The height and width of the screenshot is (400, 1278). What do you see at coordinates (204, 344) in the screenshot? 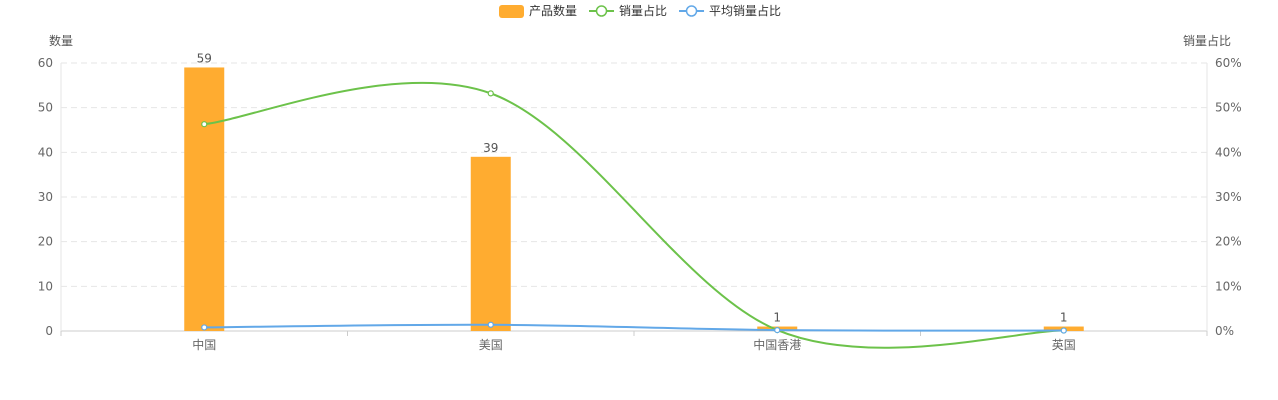
I see `x-tick-label: 中国` at bounding box center [204, 344].